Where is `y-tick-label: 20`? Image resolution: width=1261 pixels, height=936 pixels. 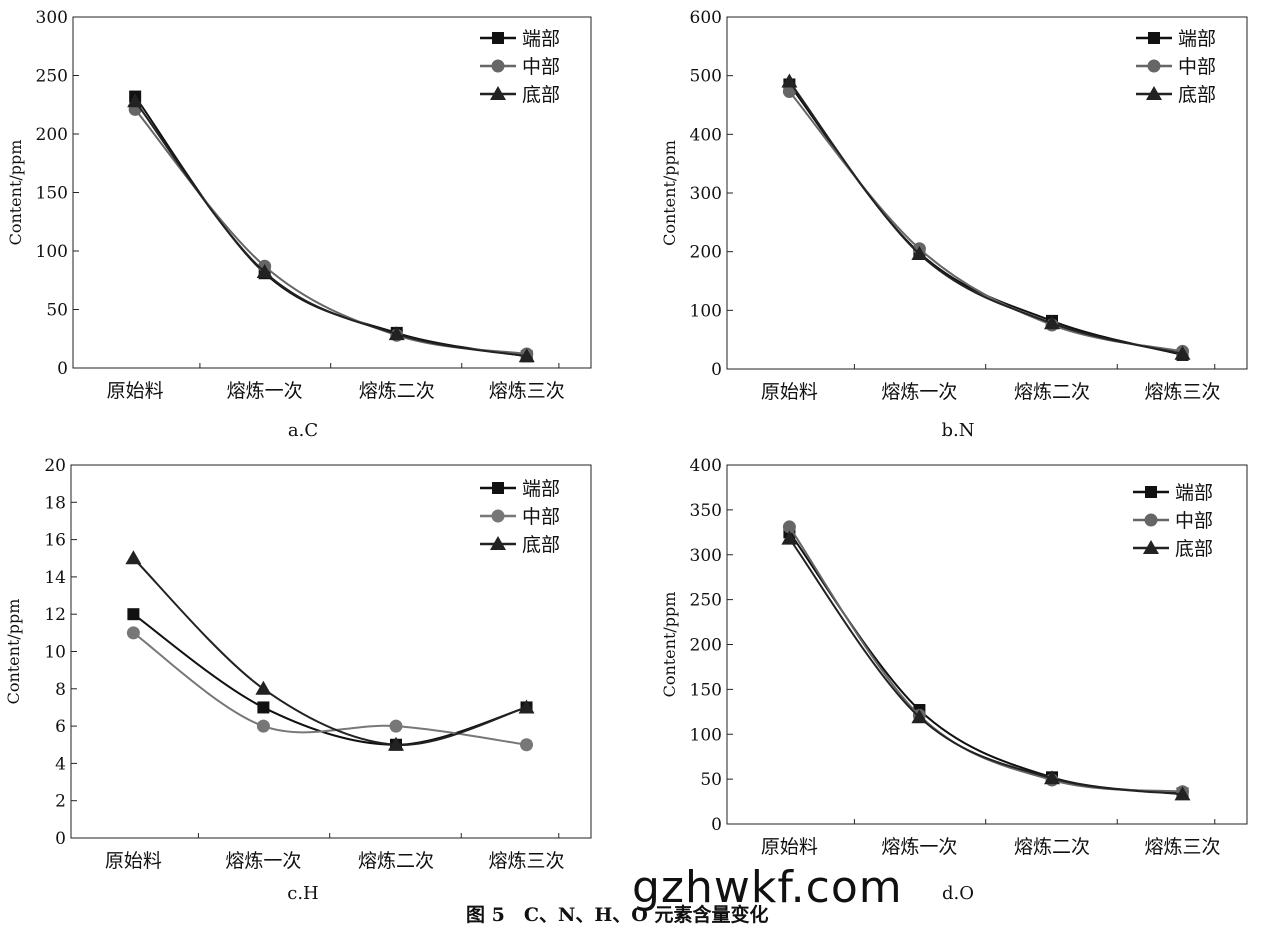
y-tick-label: 20 is located at coordinates (55, 466).